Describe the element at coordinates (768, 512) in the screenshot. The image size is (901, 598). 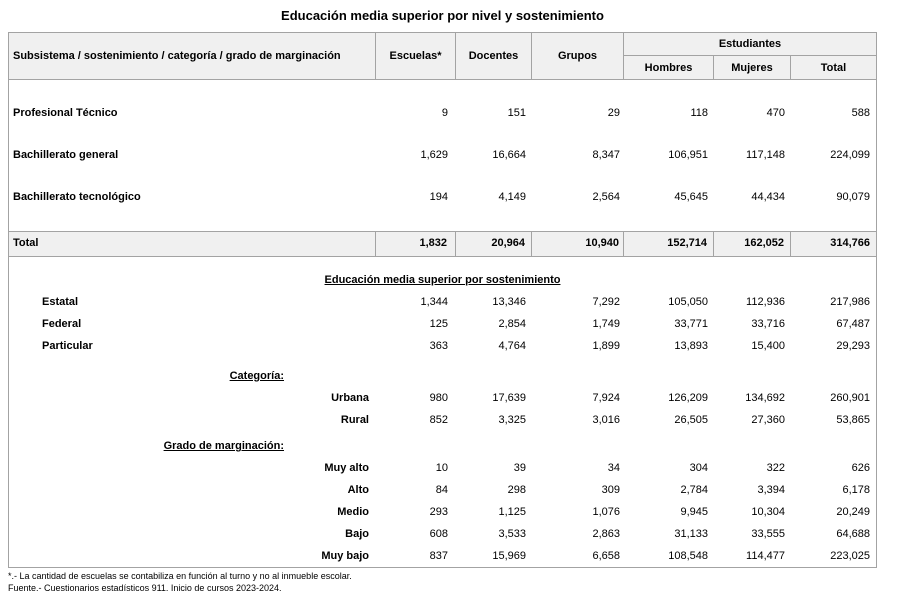
I see `cell-mujeres: 10,304` at that location.